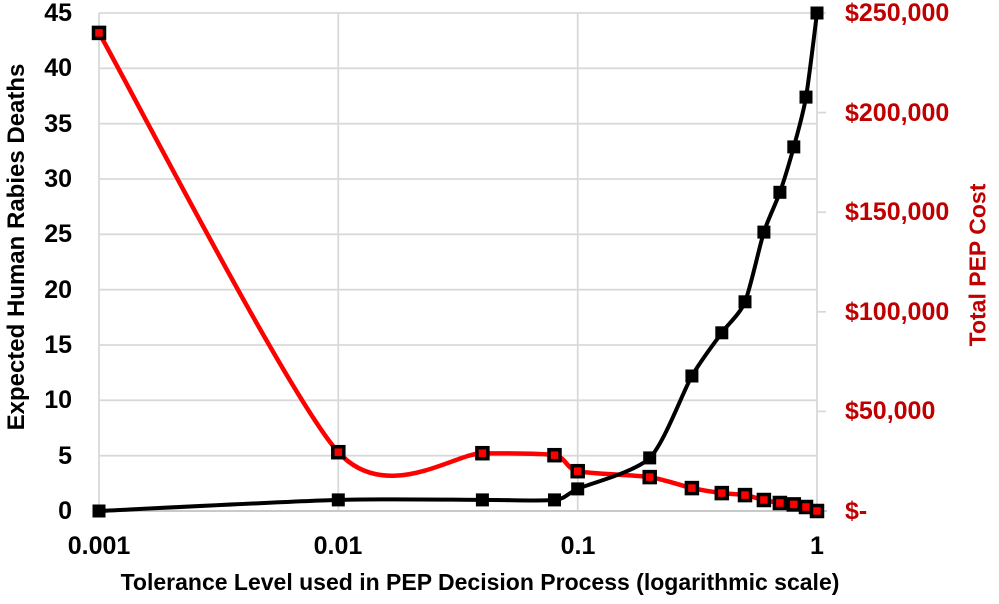 The width and height of the screenshot is (999, 604). Describe the element at coordinates (58, 68) in the screenshot. I see `left-axis-tick-label: 40` at that location.